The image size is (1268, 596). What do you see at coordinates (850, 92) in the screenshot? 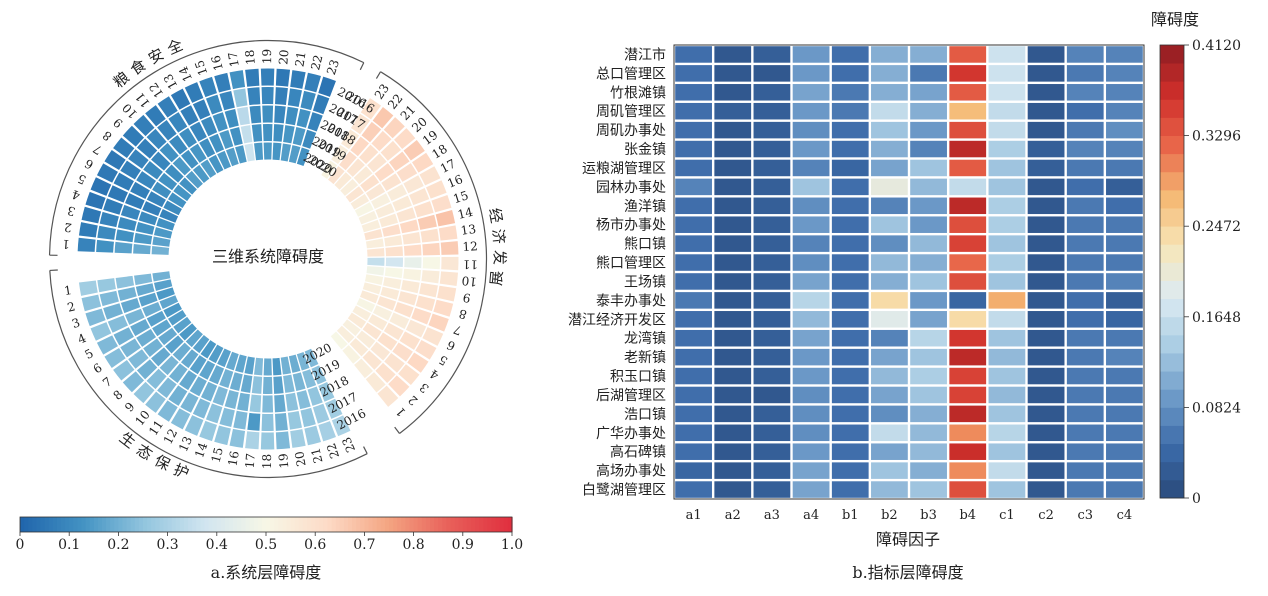
I see `heatmap-cell-2-b1` at bounding box center [850, 92].